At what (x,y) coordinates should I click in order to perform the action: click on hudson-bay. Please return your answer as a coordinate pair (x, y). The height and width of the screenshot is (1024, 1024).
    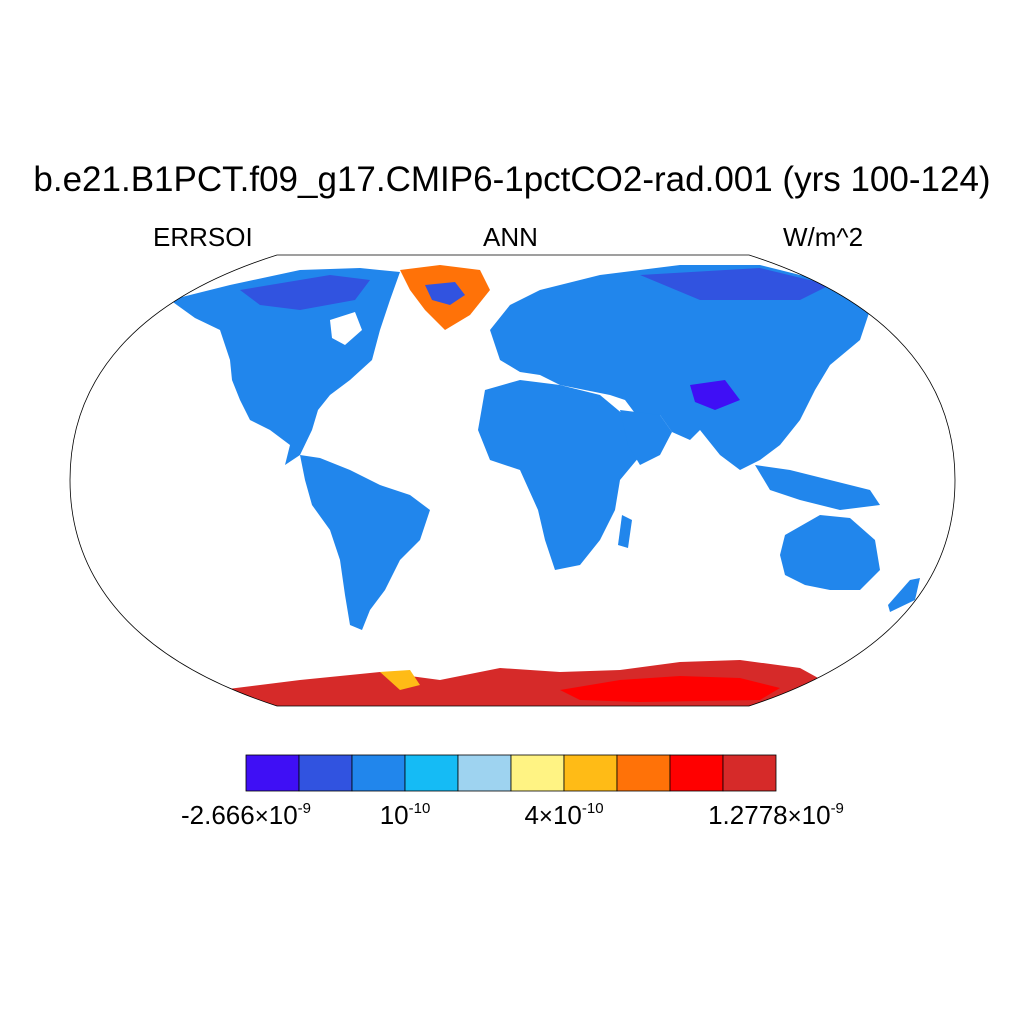
    Looking at the image, I should click on (346, 328).